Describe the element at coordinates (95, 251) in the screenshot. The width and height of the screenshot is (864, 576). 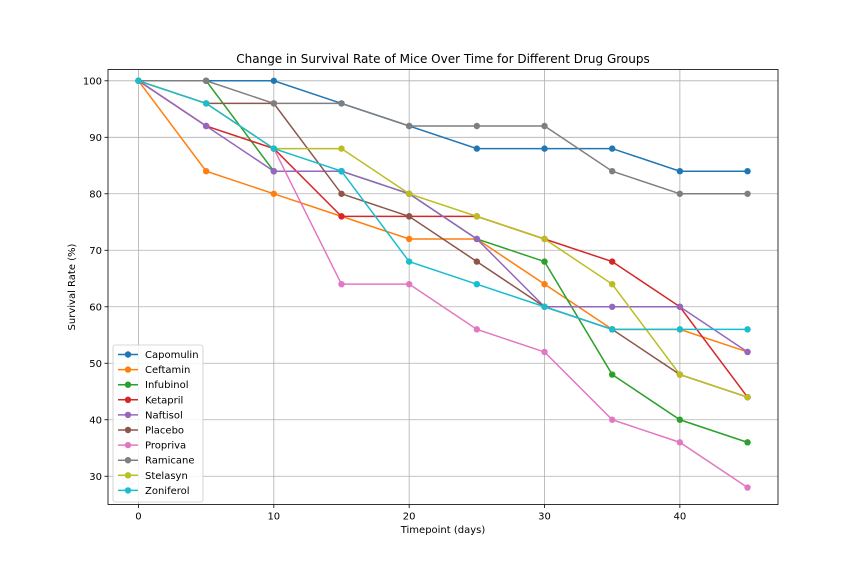
I see `y-tick-label-4: 70` at that location.